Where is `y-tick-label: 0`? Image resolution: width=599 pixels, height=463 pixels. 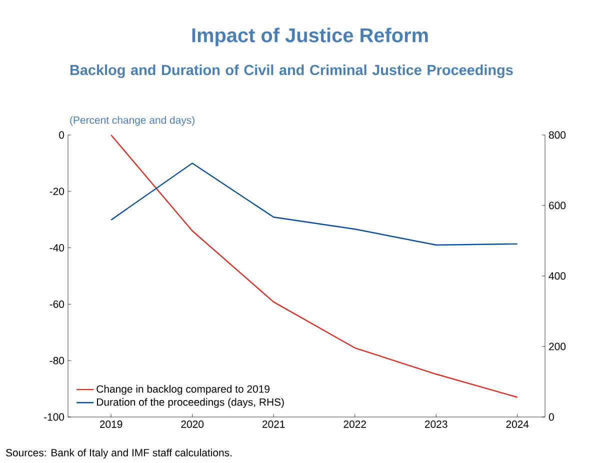 y-tick-label: 0 is located at coordinates (61, 135).